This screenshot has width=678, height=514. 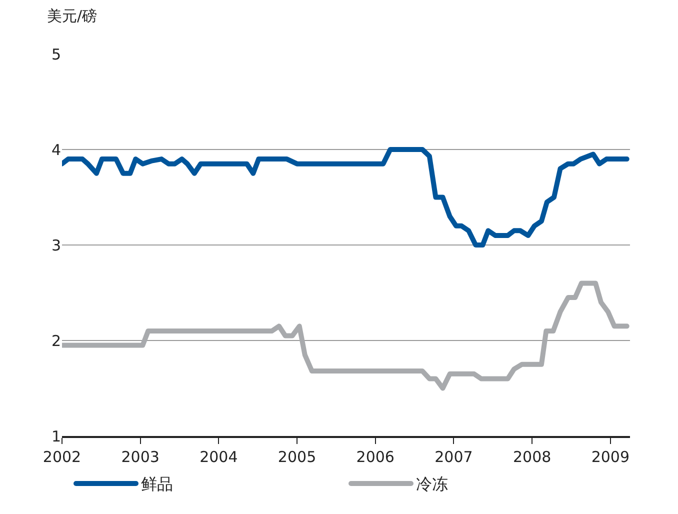 I want to click on x-tick-label: 2006, so click(x=375, y=457).